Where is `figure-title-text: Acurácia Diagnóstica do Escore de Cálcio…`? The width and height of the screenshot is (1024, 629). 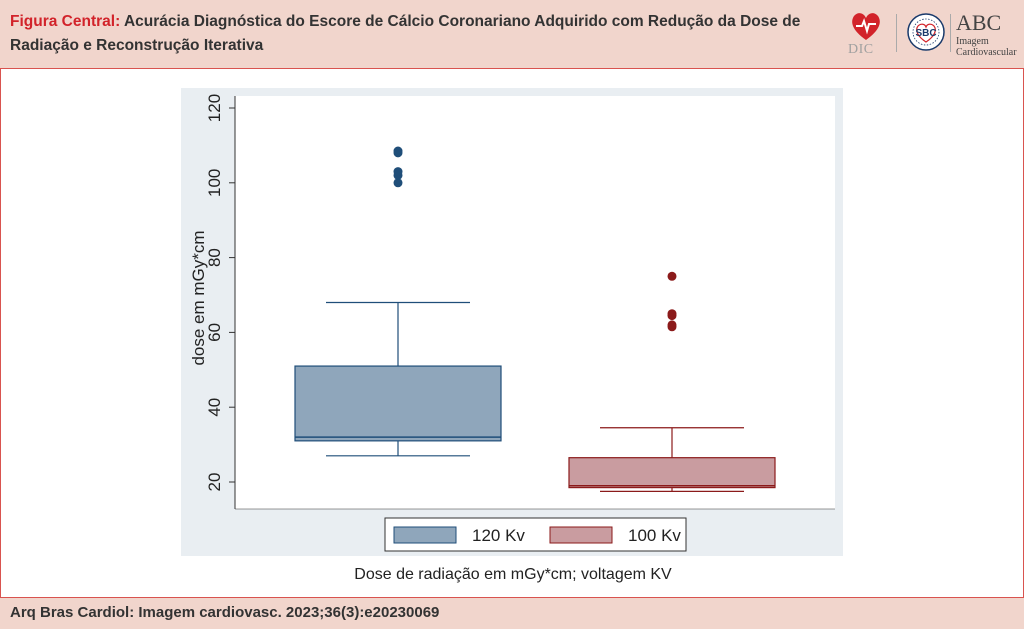
figure-title-text: Acurácia Diagnóstica do Escore de Cálcio… is located at coordinates (405, 33).